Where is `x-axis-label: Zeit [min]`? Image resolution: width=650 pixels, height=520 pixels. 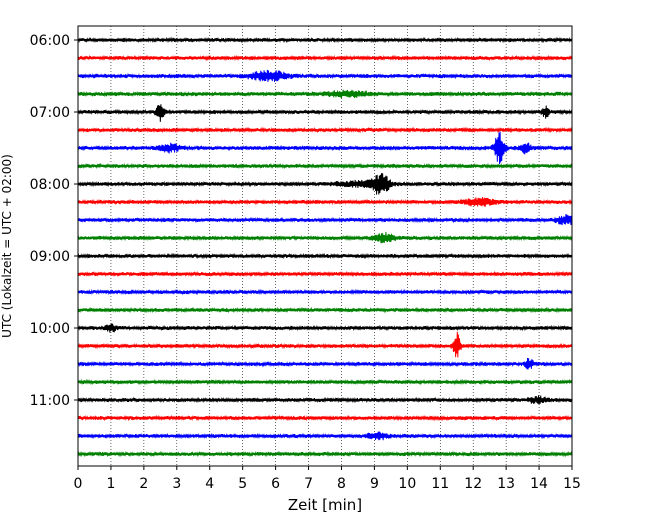
x-axis-label: Zeit [min] is located at coordinates (325, 505).